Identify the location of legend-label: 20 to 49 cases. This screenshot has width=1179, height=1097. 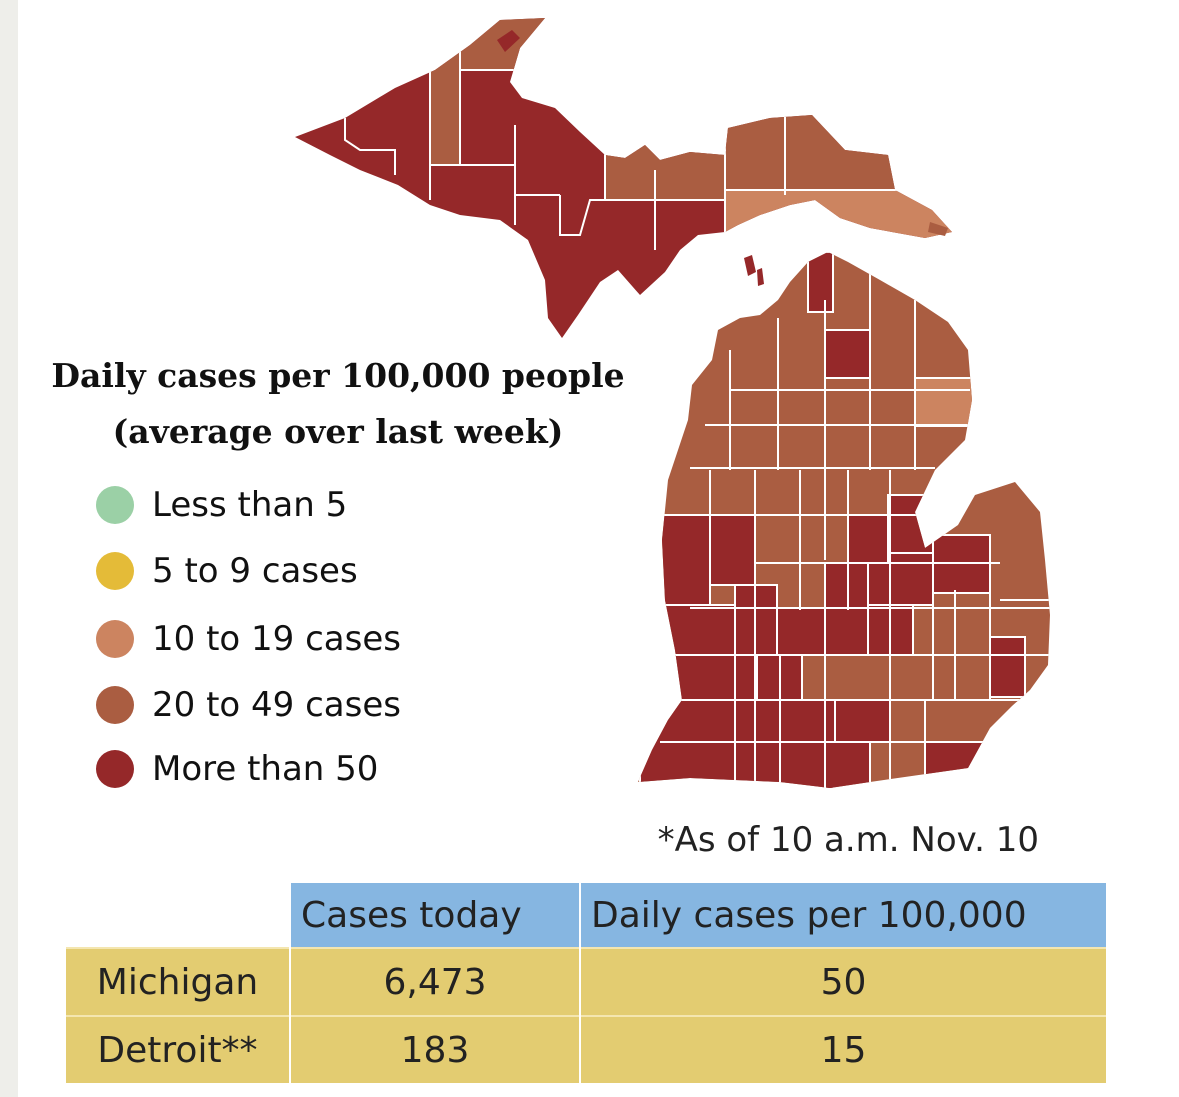
(276, 705).